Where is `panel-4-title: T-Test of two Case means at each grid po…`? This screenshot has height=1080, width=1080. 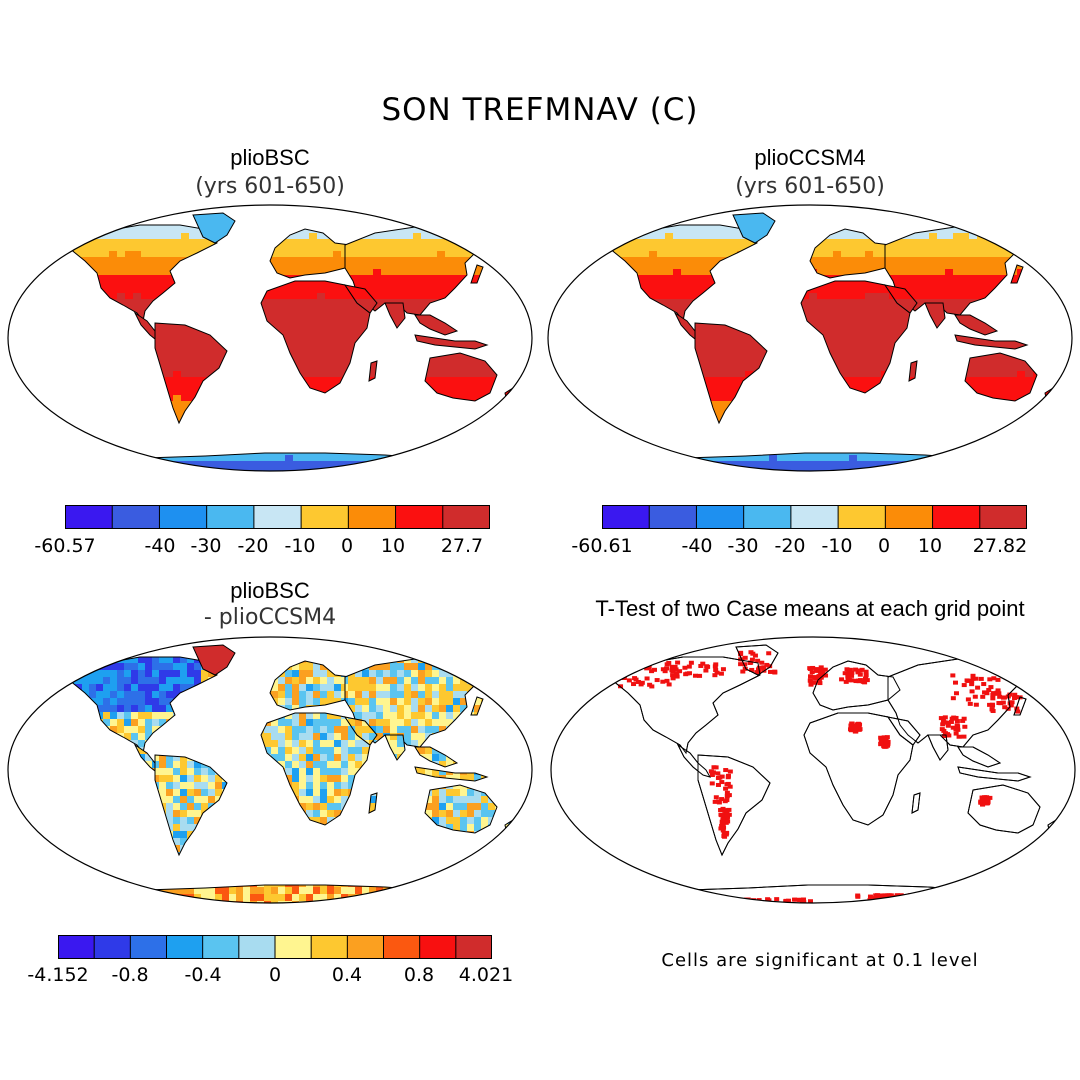
panel-4-title: T-Test of two Case means at each grid po… is located at coordinates (810, 609).